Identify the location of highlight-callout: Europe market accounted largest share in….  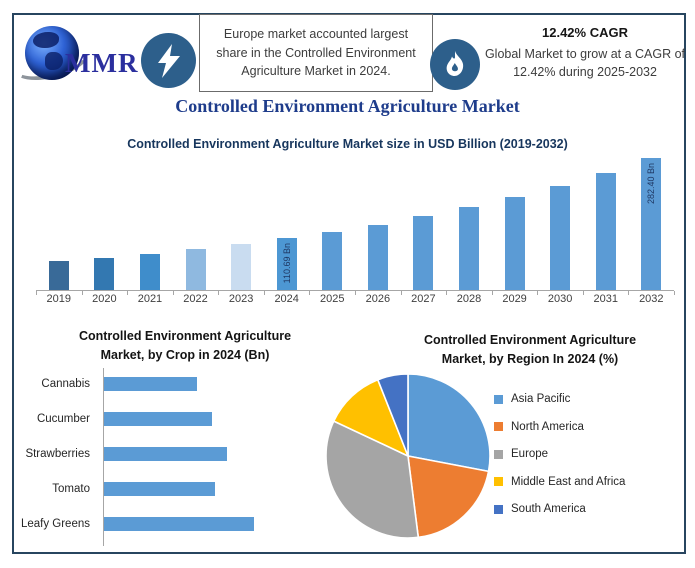
(316, 53).